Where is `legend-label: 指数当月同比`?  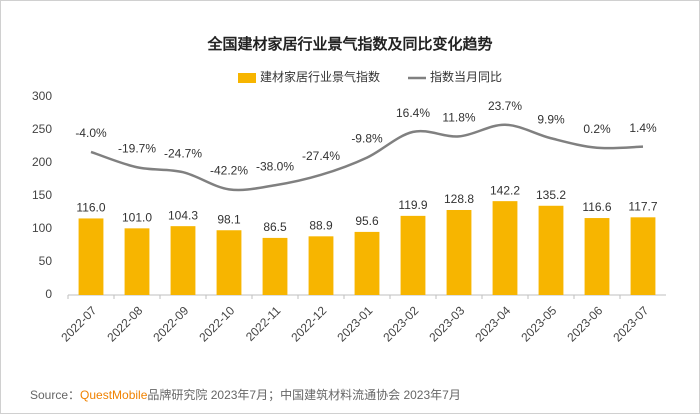
legend-label: 指数当月同比 is located at coordinates (466, 76).